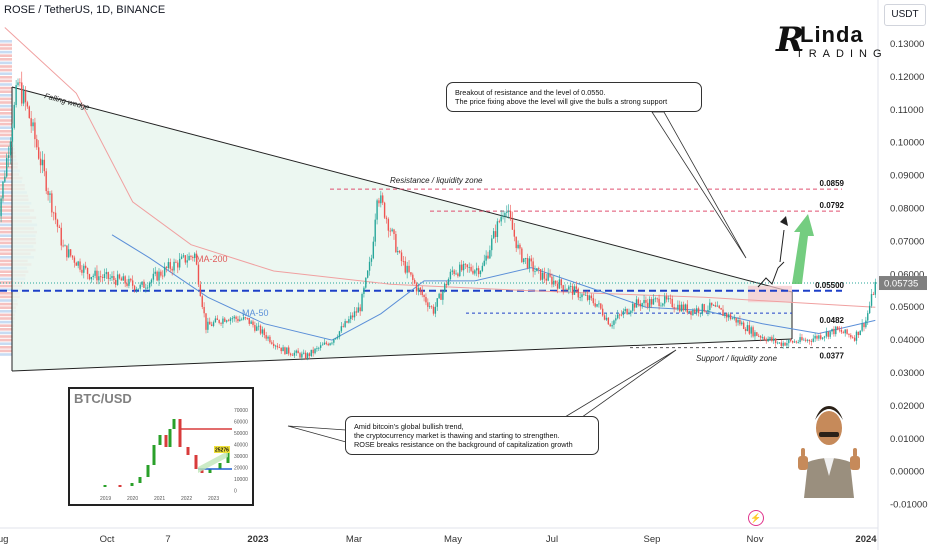 This screenshot has height=550, width=932. I want to click on currency-button: USDT, so click(905, 15).